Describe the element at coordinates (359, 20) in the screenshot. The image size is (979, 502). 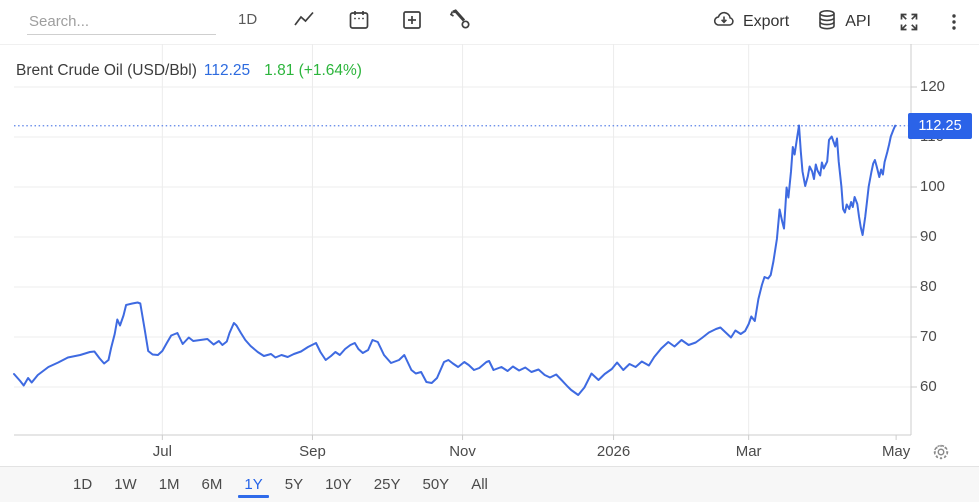
I see `calendar-icon` at that location.